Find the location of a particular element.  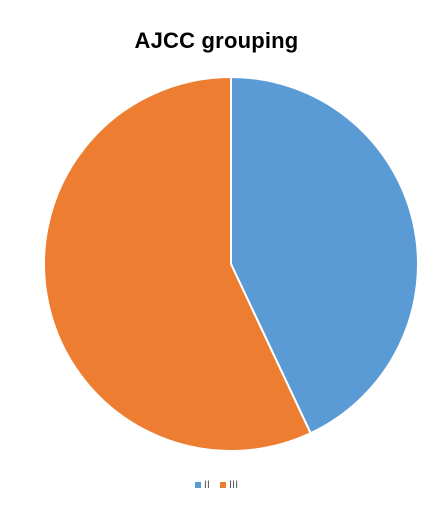

chart-legend: II III is located at coordinates (216, 485).